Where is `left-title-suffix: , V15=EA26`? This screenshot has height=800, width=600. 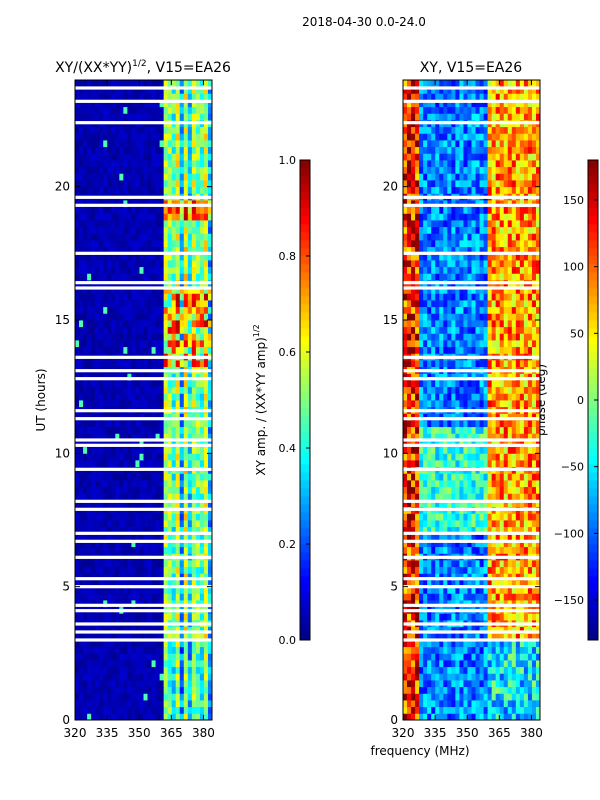
left-title-suffix: , V15=EA26 is located at coordinates (189, 68).